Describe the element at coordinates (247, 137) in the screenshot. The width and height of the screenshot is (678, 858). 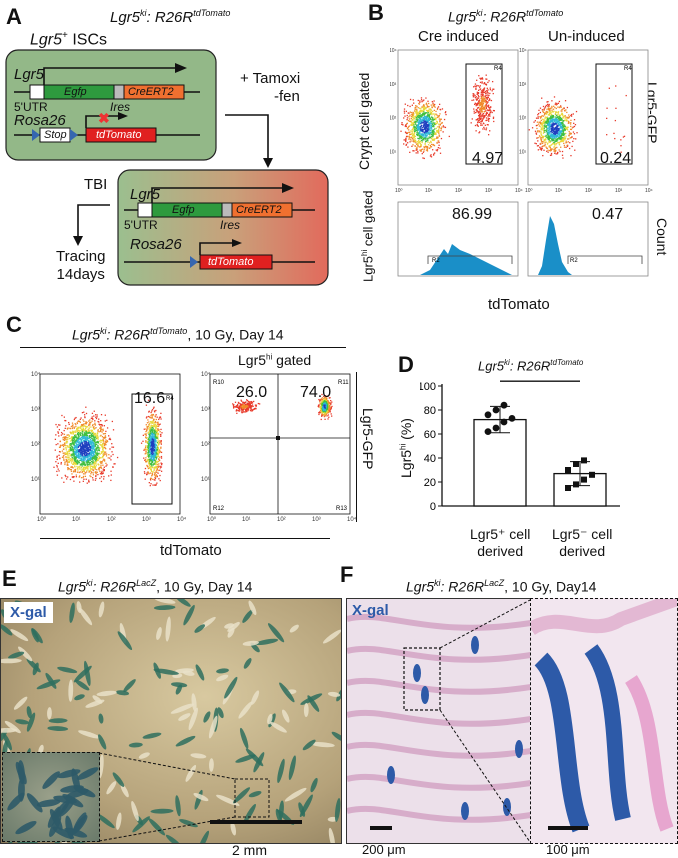
I see `tamoxifen-arrow` at that location.